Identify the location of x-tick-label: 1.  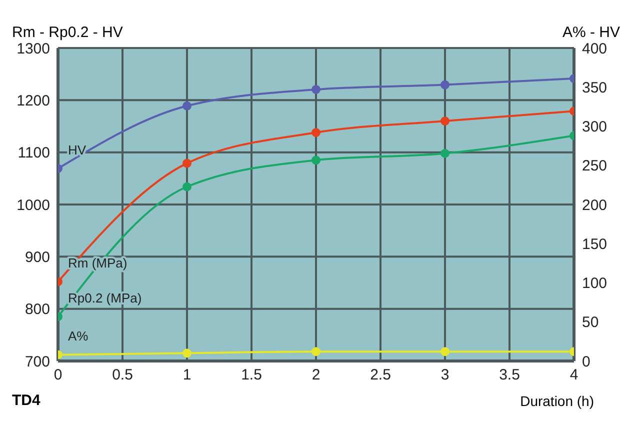
(187, 375).